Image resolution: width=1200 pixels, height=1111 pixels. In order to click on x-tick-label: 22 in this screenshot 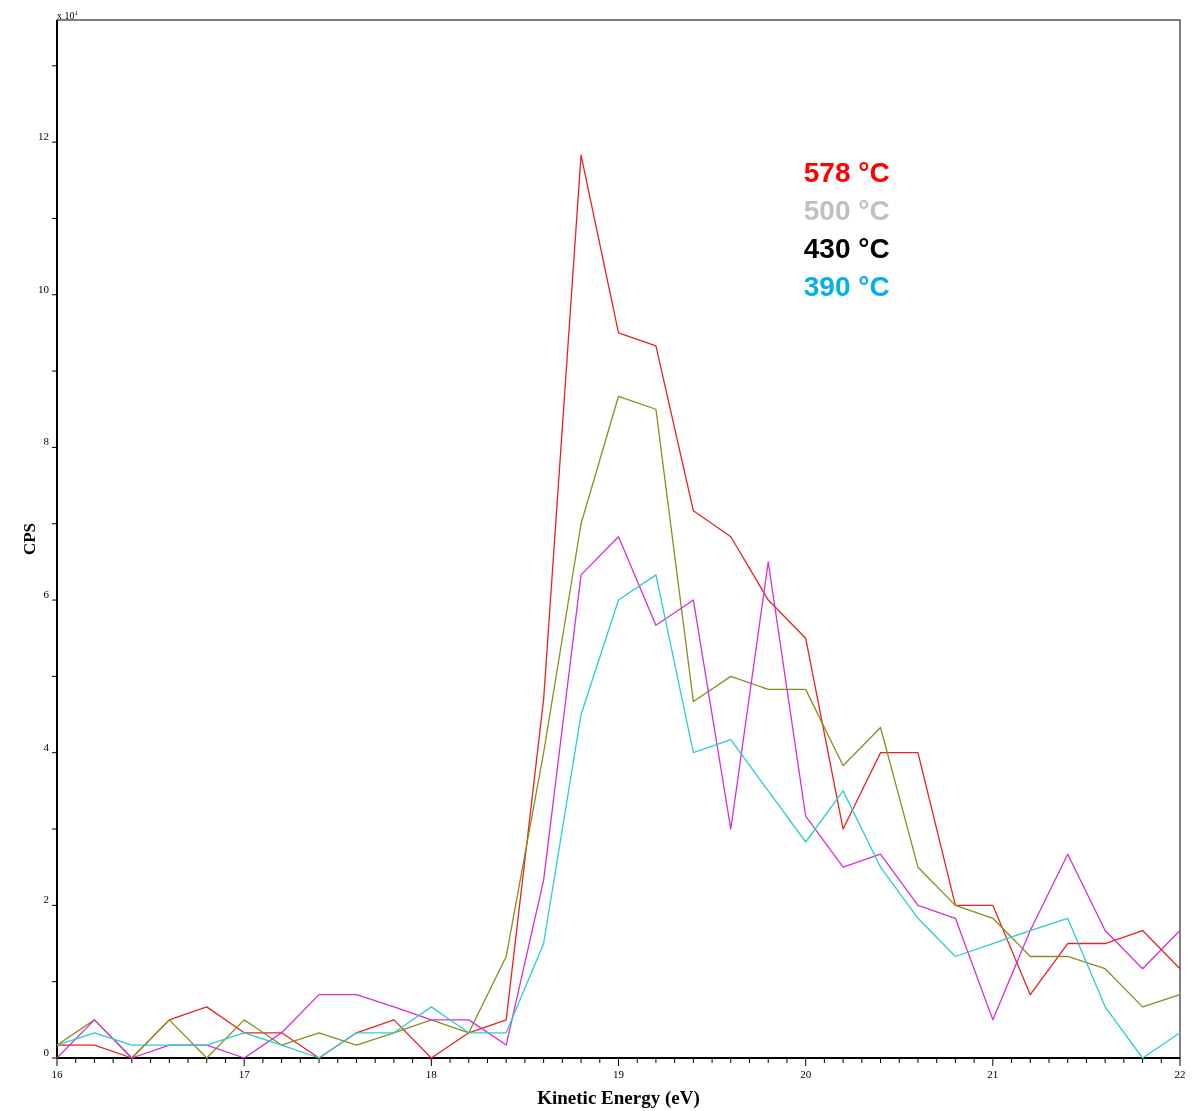, I will do `click(1180, 1074)`.